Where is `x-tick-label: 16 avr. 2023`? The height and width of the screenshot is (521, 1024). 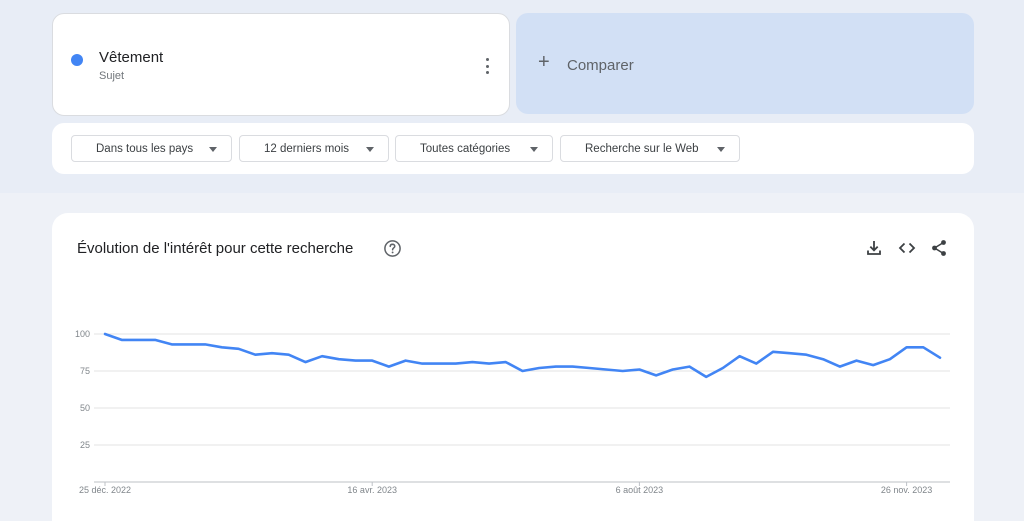
x-tick-label: 16 avr. 2023 is located at coordinates (372, 490).